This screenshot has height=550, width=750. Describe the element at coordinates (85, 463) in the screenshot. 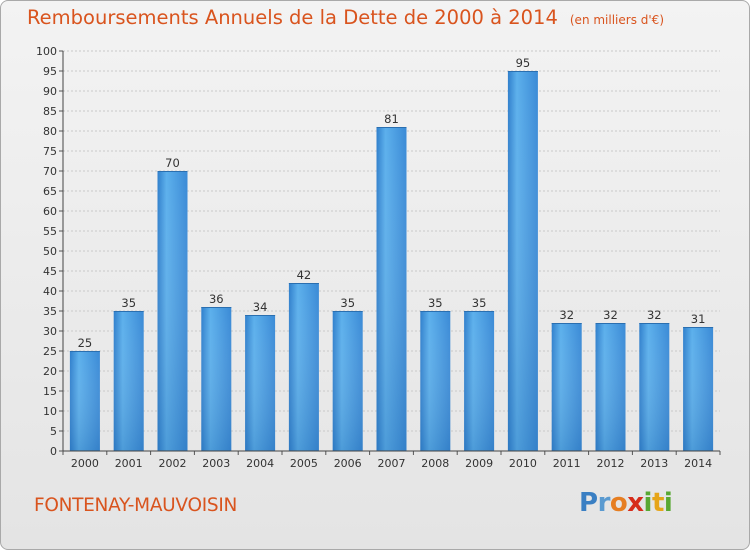

I see `x-tick-label: 2000` at that location.